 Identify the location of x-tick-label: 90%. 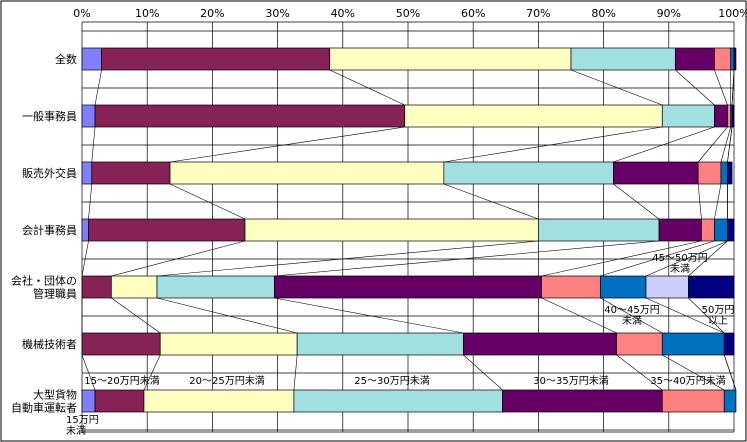
(669, 13).